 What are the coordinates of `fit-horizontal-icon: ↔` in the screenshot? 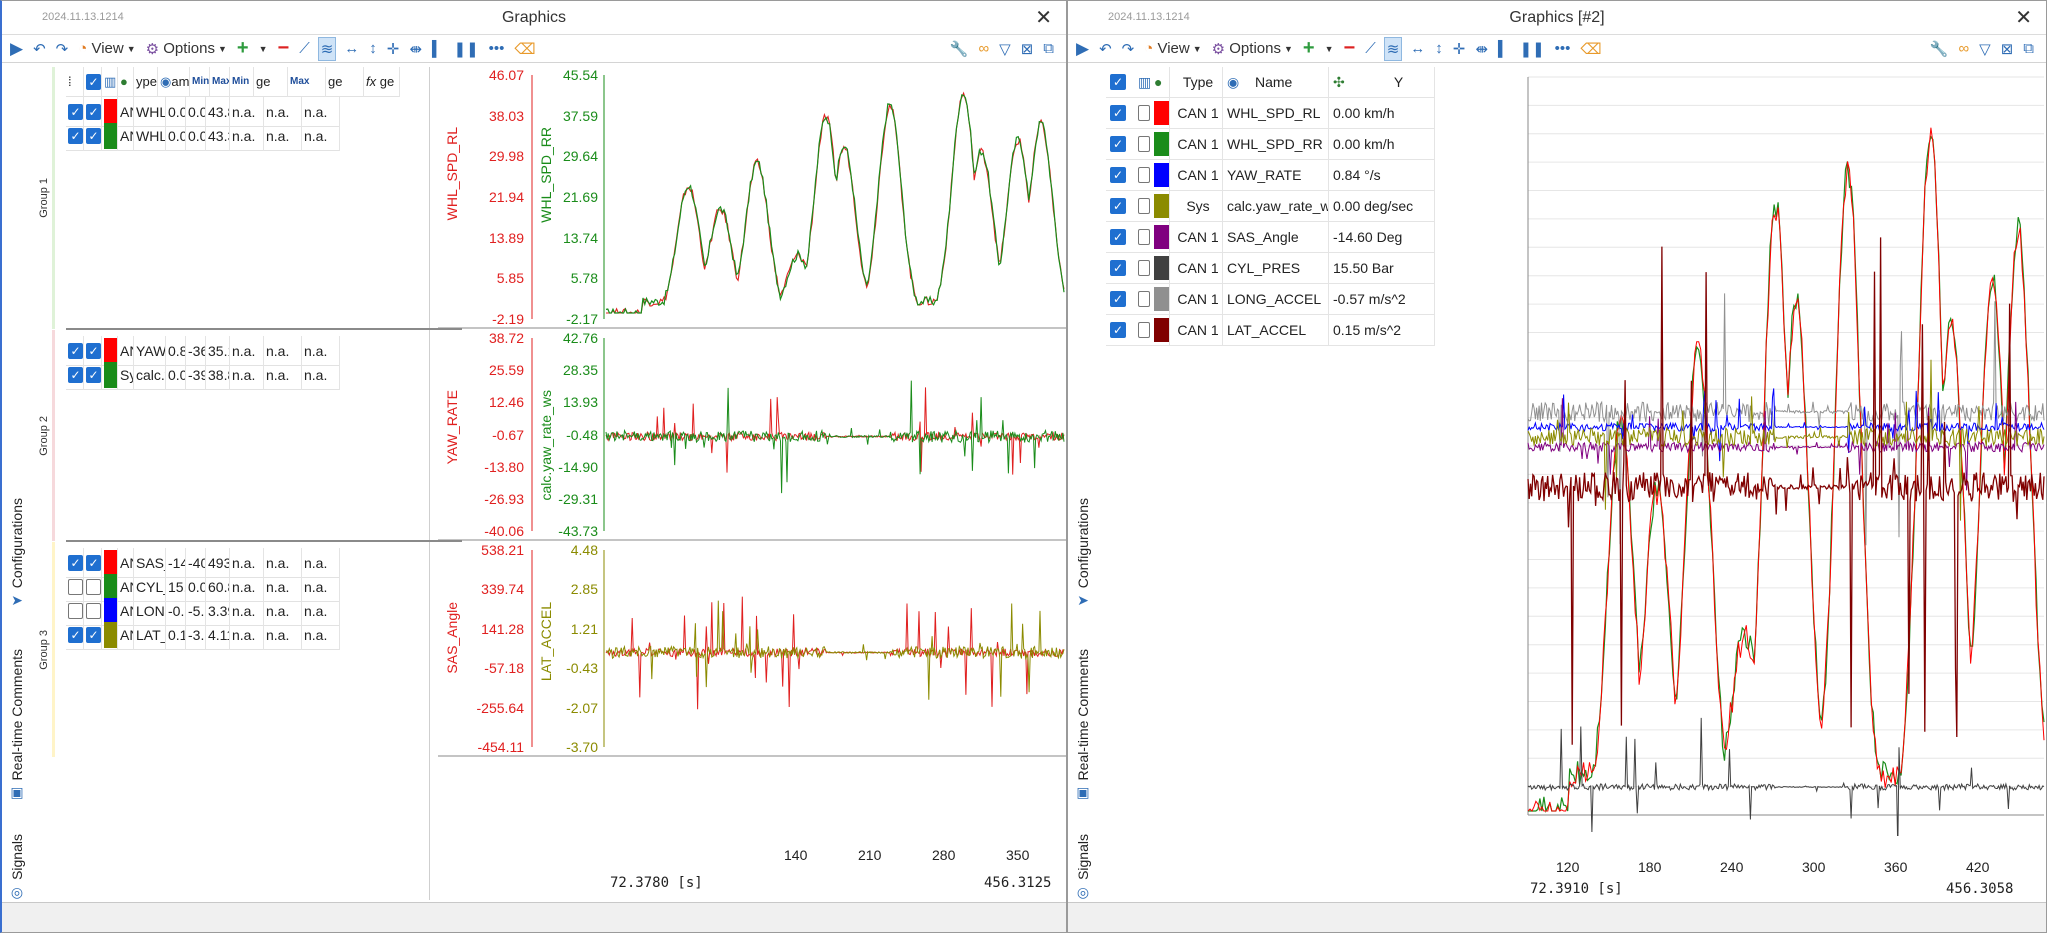 It's located at (1418, 48).